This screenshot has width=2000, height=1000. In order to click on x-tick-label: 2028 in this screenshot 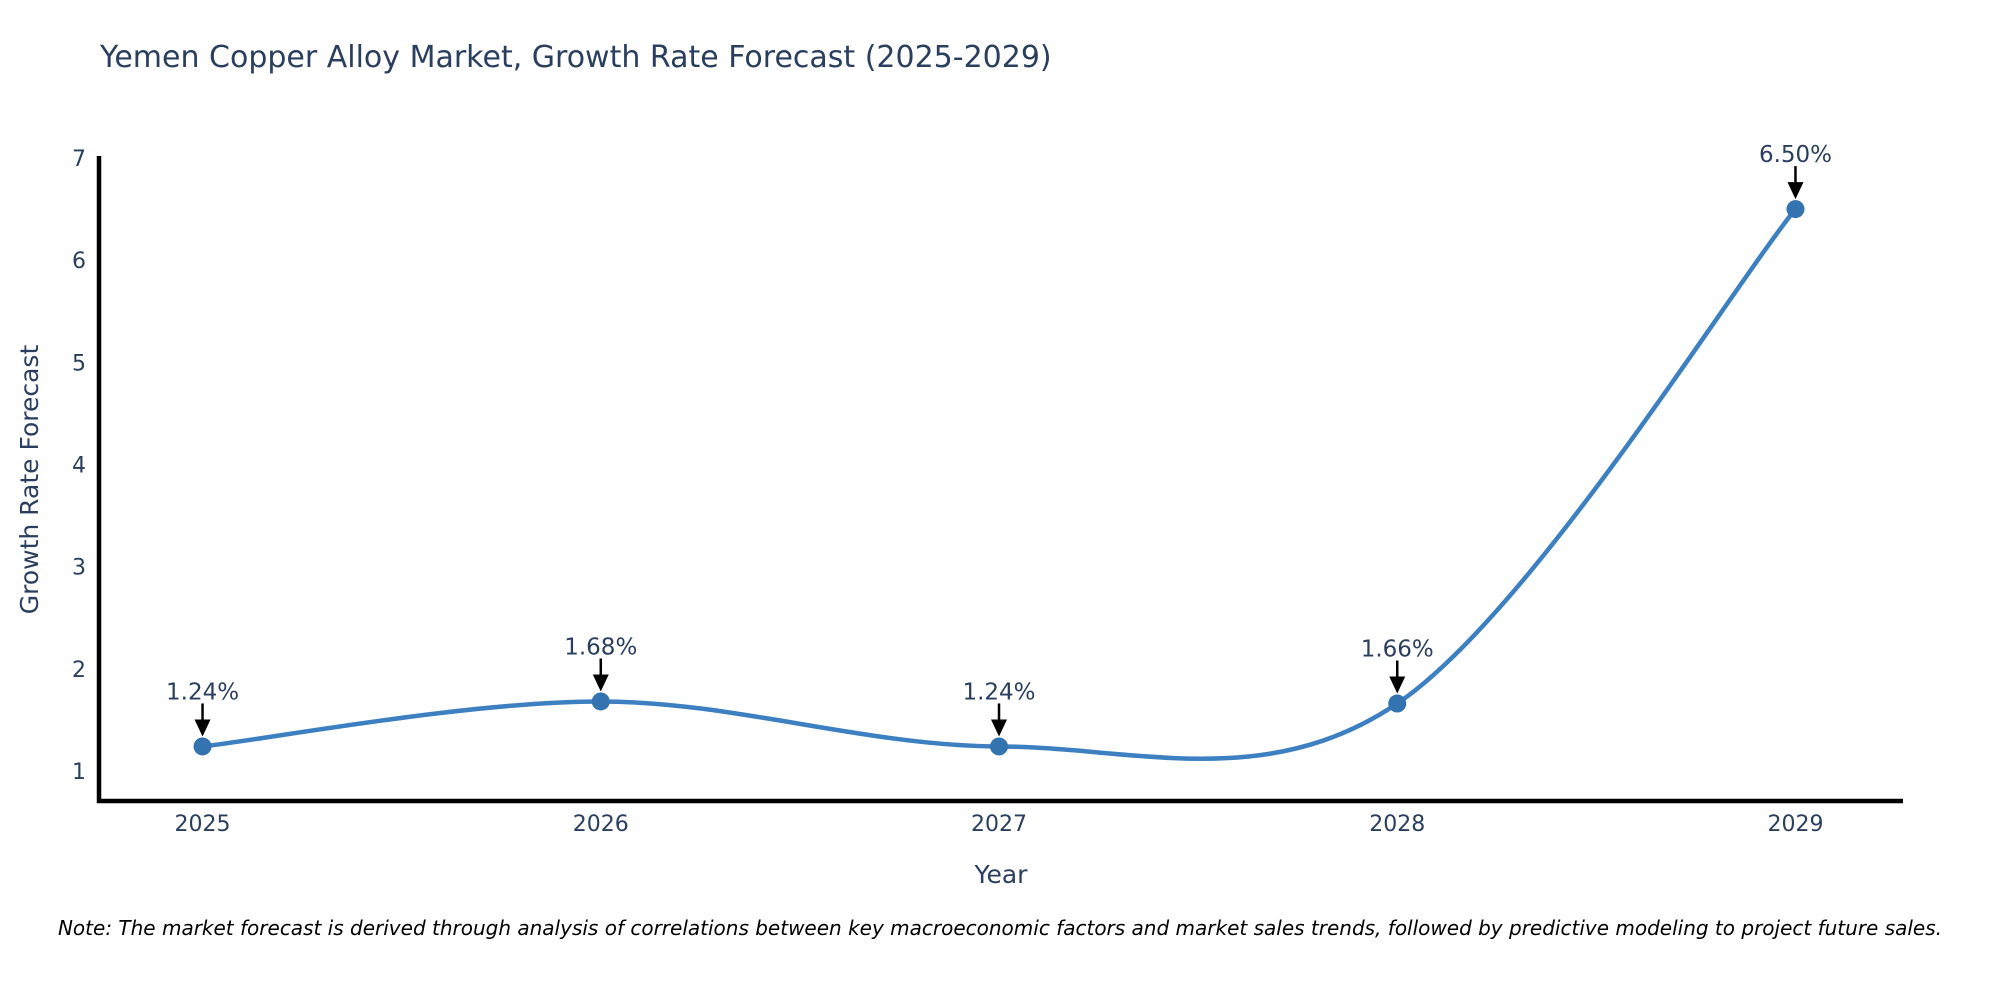, I will do `click(1397, 824)`.